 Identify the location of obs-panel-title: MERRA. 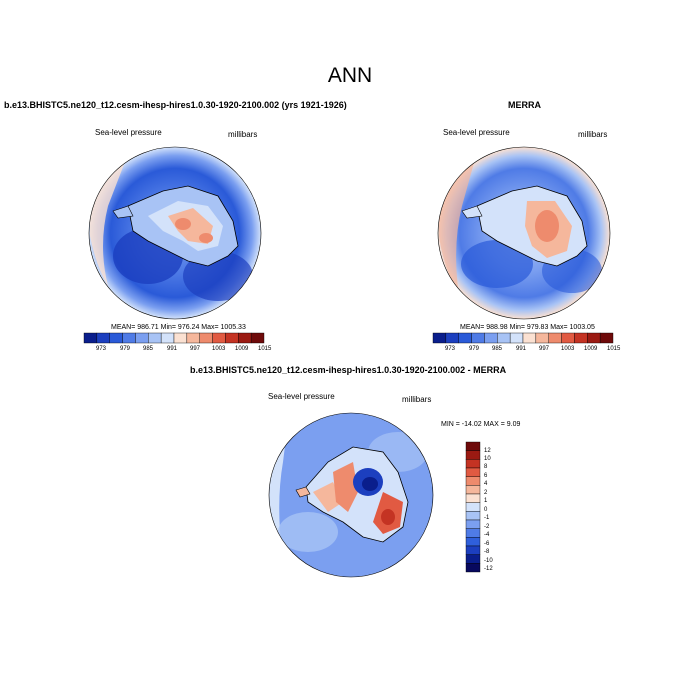
(524, 105).